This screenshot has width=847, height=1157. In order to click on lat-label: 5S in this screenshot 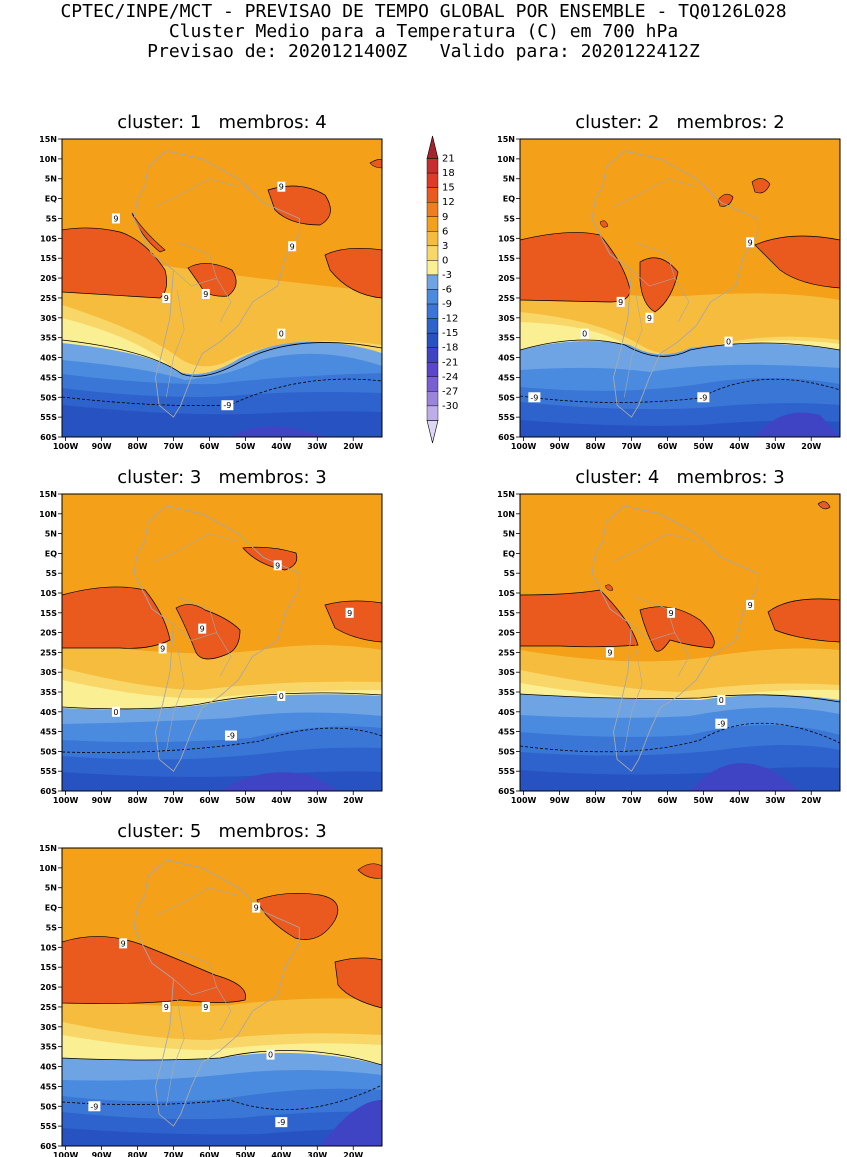, I will do `click(510, 218)`.